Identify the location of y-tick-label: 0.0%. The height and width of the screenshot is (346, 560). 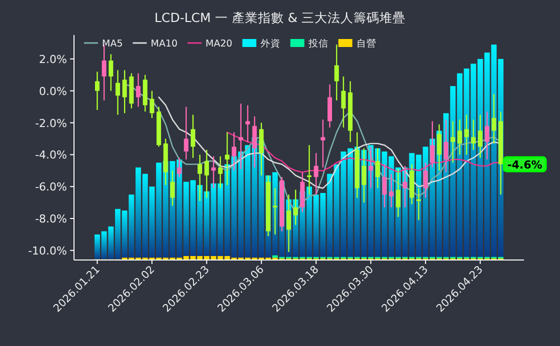
(53, 91).